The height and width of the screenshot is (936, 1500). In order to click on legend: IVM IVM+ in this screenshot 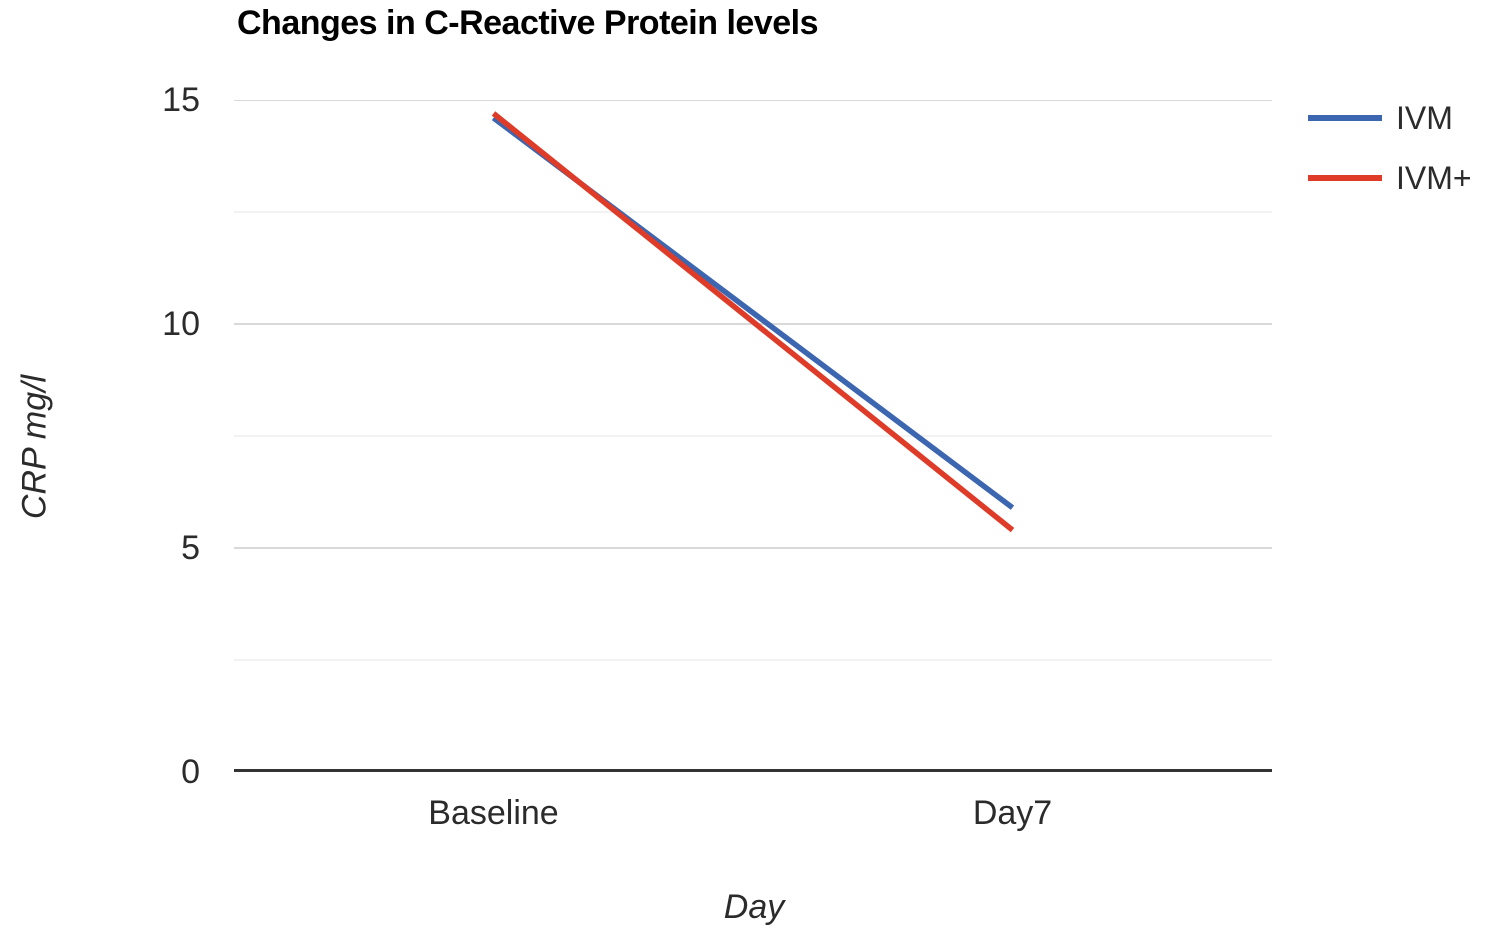, I will do `click(1390, 154)`.